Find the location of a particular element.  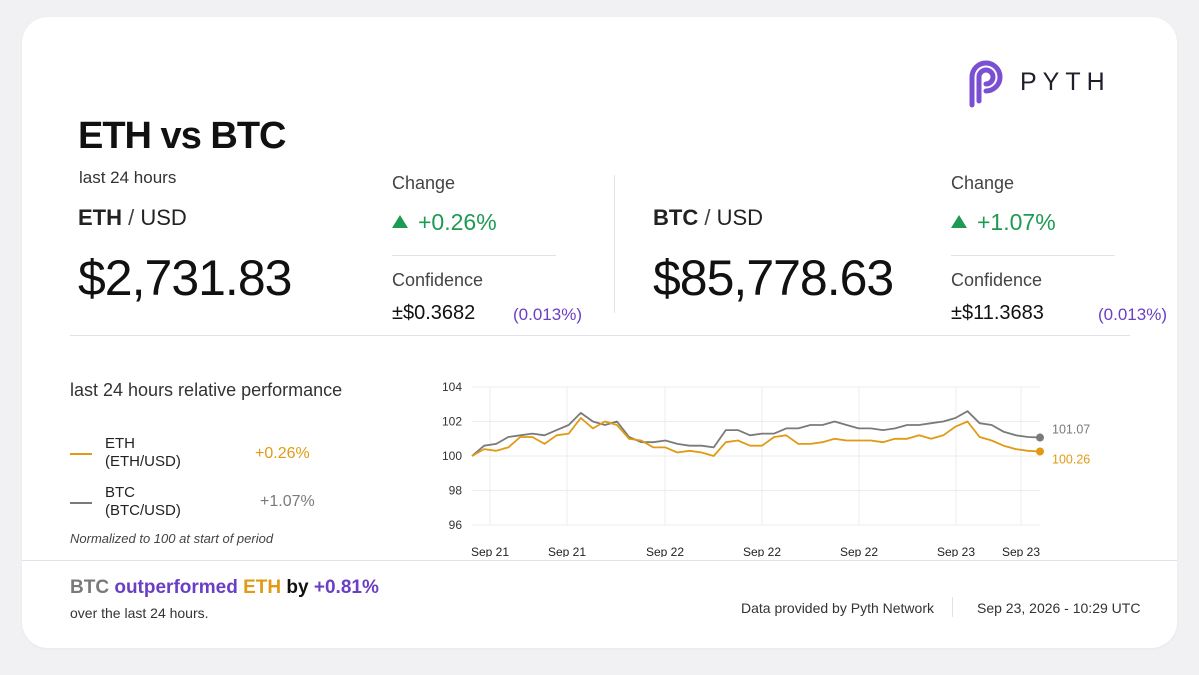

outperformance-summary: BTC outperformed ETH by +0.81% is located at coordinates (224, 588).